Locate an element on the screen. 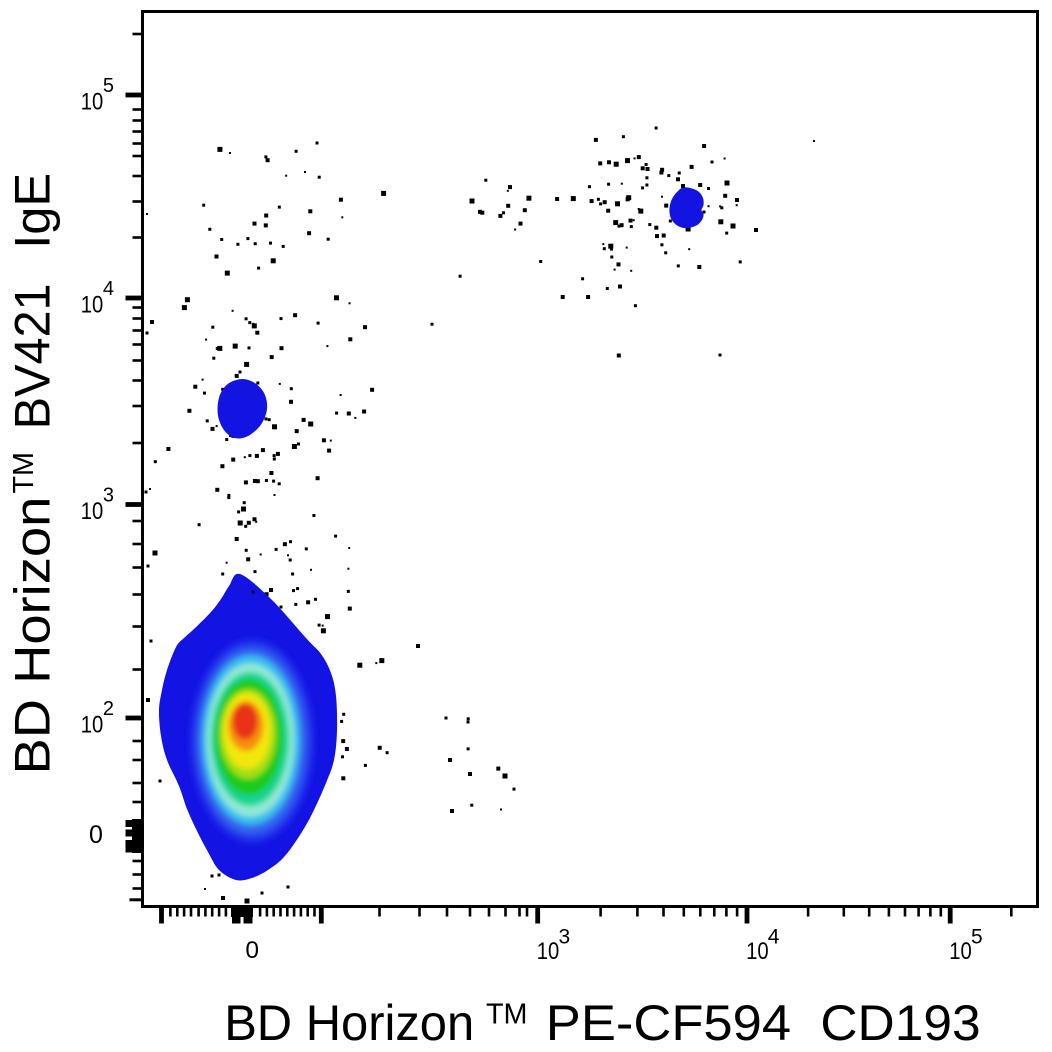  svg-text: PE-CF594 is located at coordinates (668, 1023).